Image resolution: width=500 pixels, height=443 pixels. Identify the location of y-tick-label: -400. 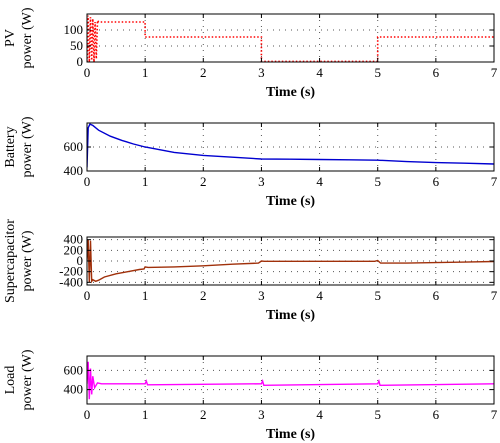
(71, 281).